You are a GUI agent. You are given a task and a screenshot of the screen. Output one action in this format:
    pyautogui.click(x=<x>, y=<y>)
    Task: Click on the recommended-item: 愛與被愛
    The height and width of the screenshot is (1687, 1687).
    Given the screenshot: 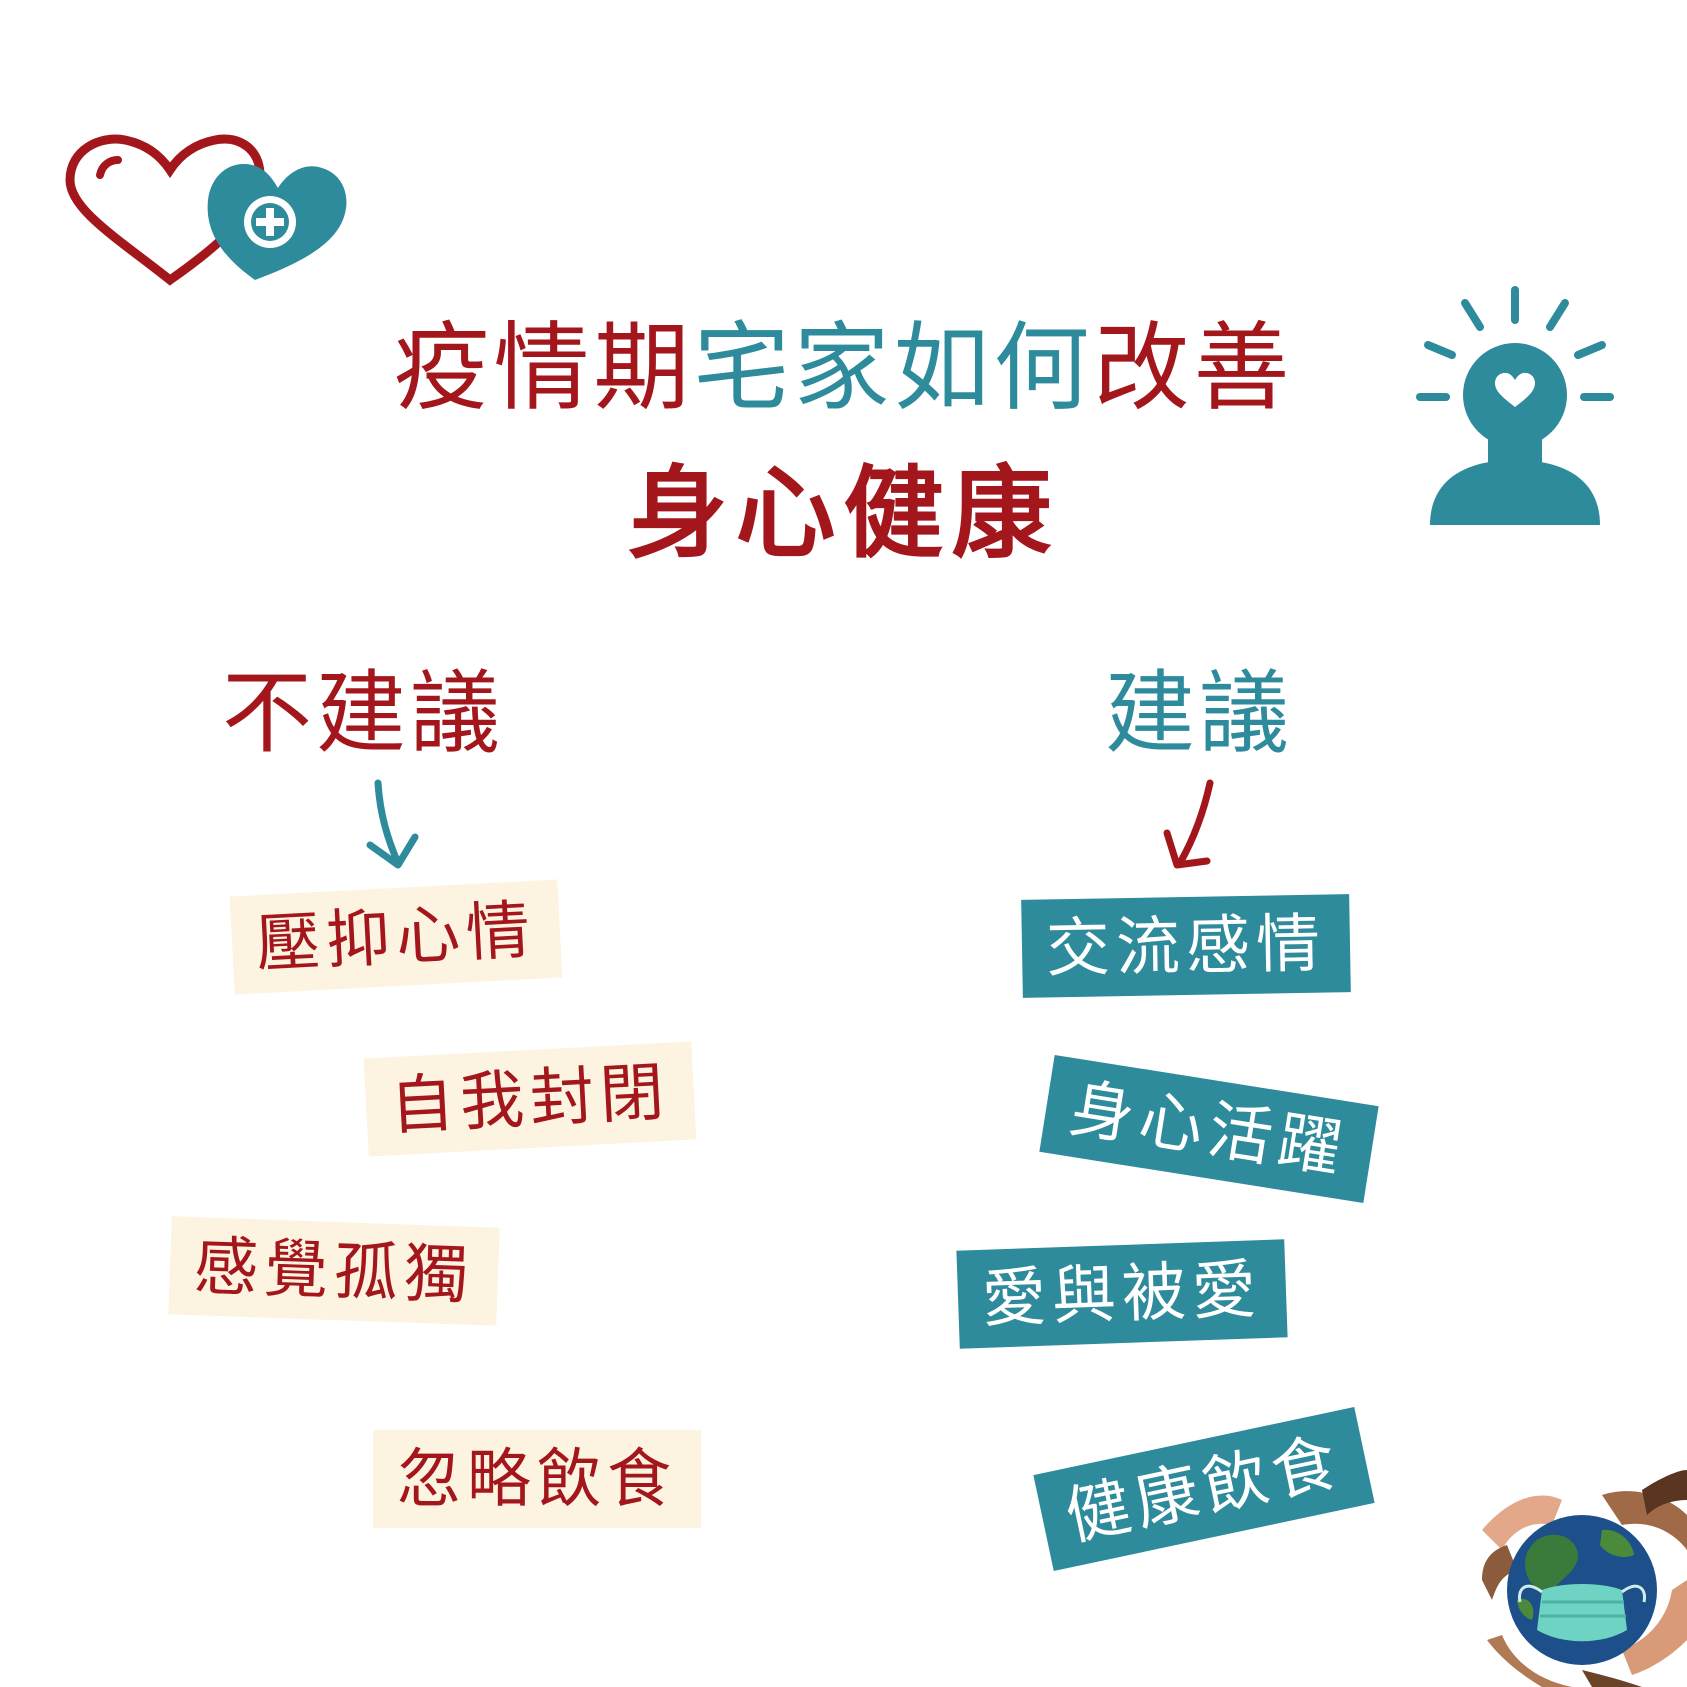 What is the action you would take?
    pyautogui.click(x=1122, y=1294)
    